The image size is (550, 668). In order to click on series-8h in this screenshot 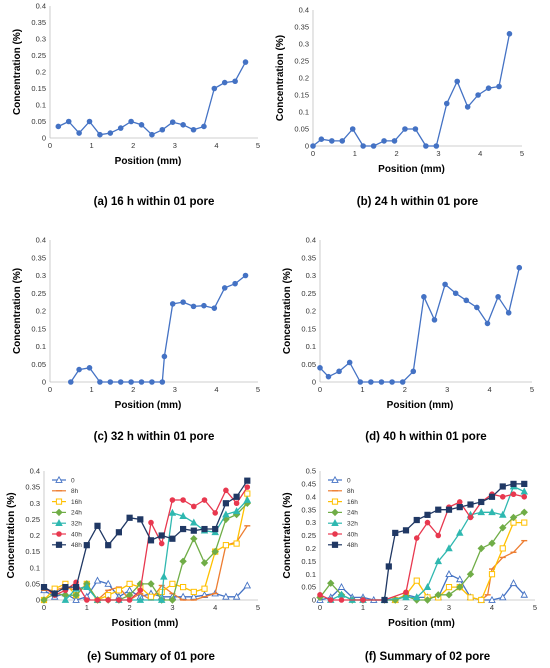, I will do `click(503, 570)`.